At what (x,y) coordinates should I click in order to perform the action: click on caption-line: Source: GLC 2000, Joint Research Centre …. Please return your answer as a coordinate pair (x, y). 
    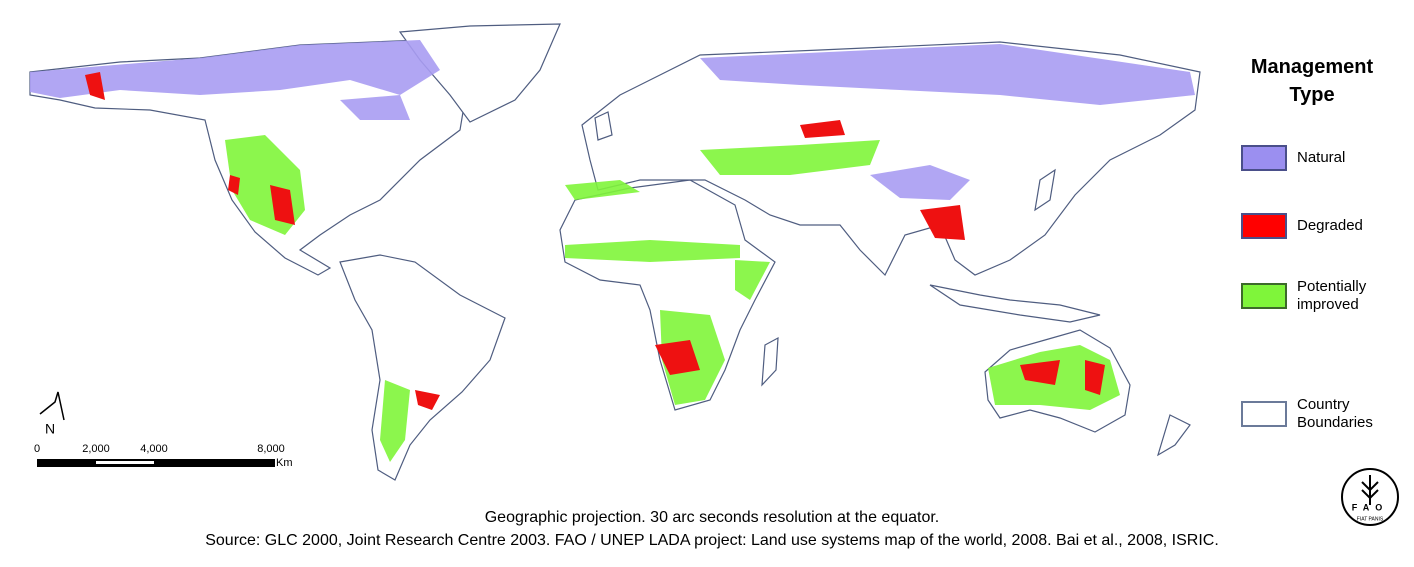
    Looking at the image, I should click on (712, 540).